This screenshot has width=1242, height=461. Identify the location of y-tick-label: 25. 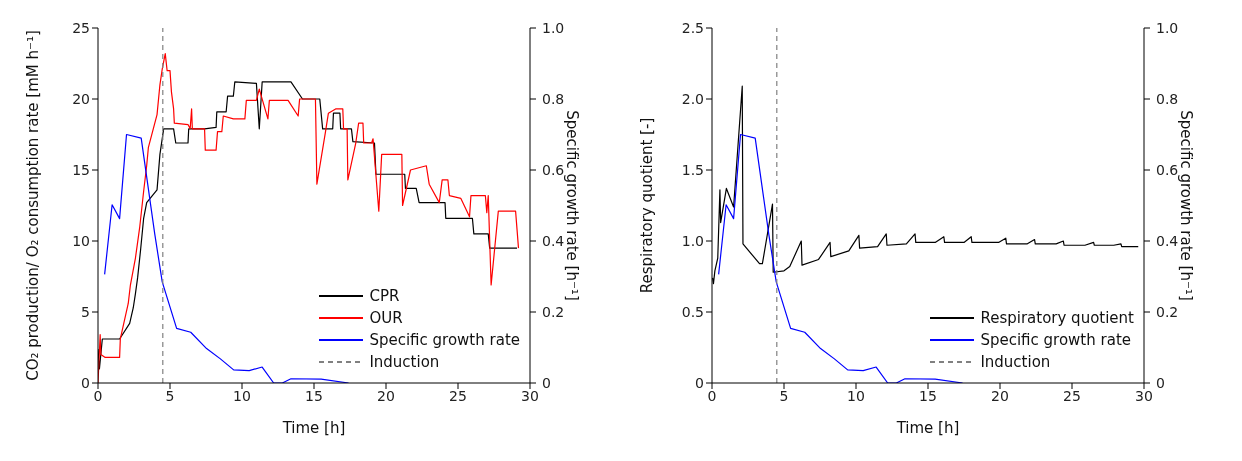
(81, 27).